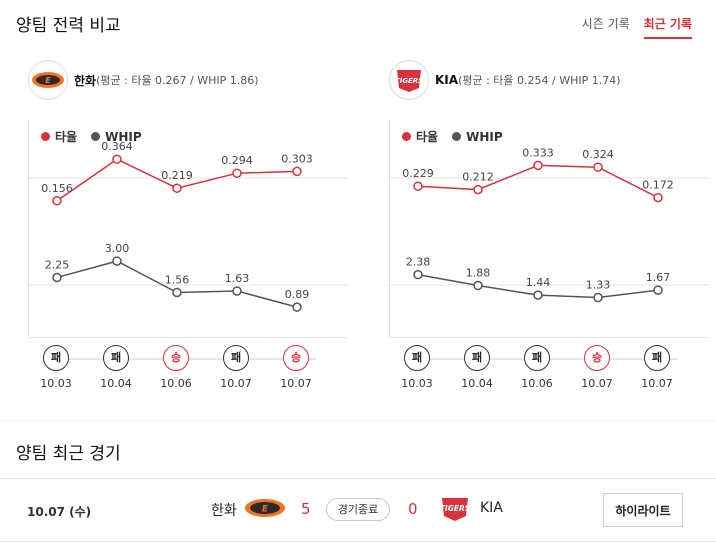  I want to click on data-label-avg: 0.229, so click(418, 173).